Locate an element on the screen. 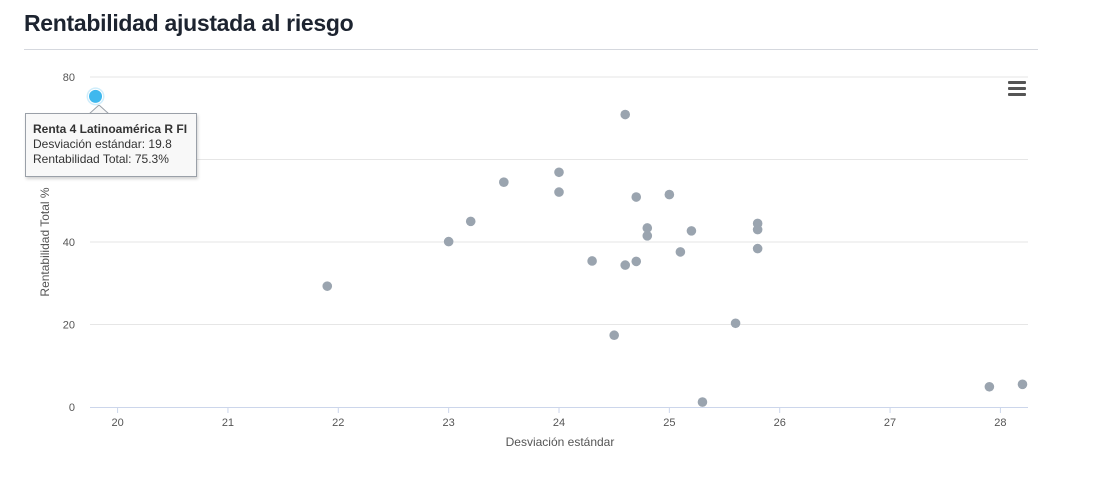  tooltip-std-dev: Desviación estándar: 19.8 is located at coordinates (102, 144).